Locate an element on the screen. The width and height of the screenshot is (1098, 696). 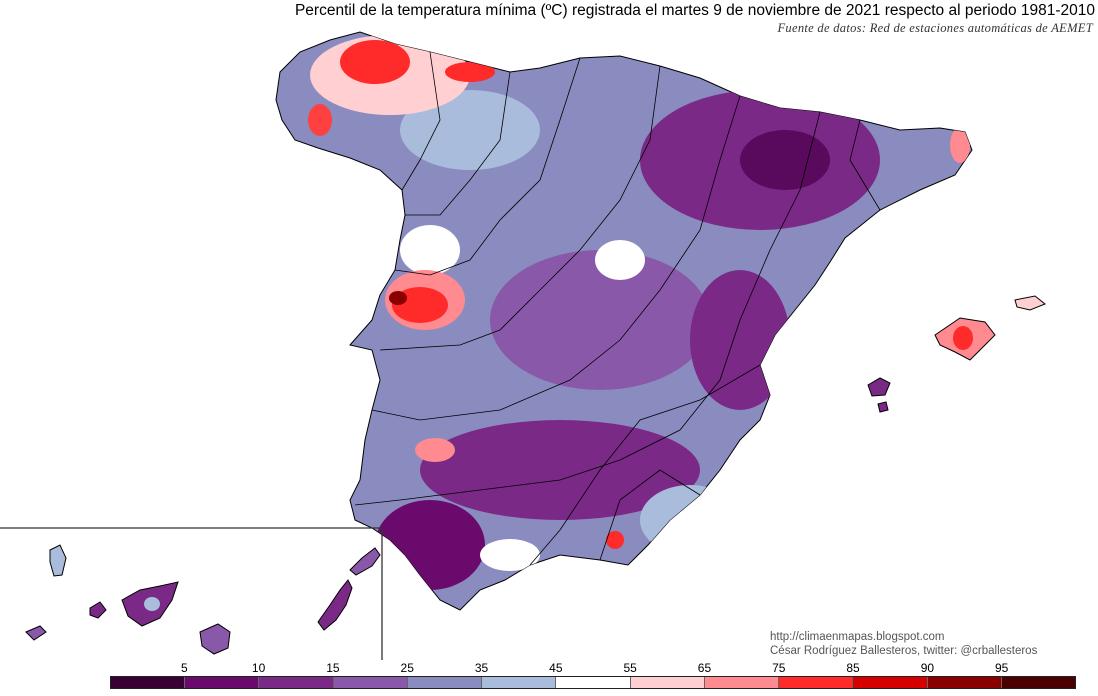
white-area-south-coast is located at coordinates (510, 555).